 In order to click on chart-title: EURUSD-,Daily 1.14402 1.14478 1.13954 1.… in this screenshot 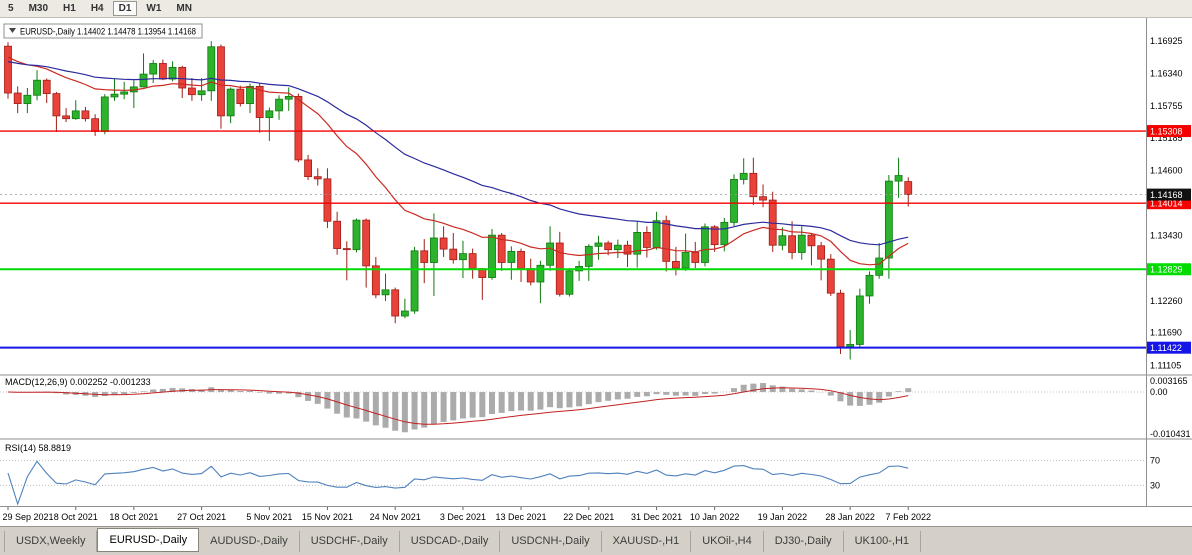, I will do `click(108, 32)`.